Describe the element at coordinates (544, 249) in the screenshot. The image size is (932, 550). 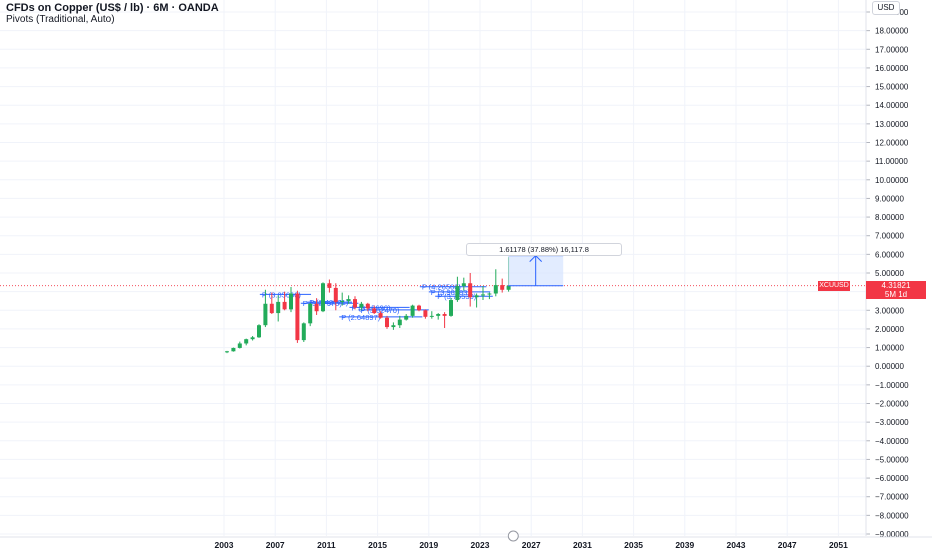
I see `measure-label: 1.61178 (37.88%) 16,117.8` at that location.